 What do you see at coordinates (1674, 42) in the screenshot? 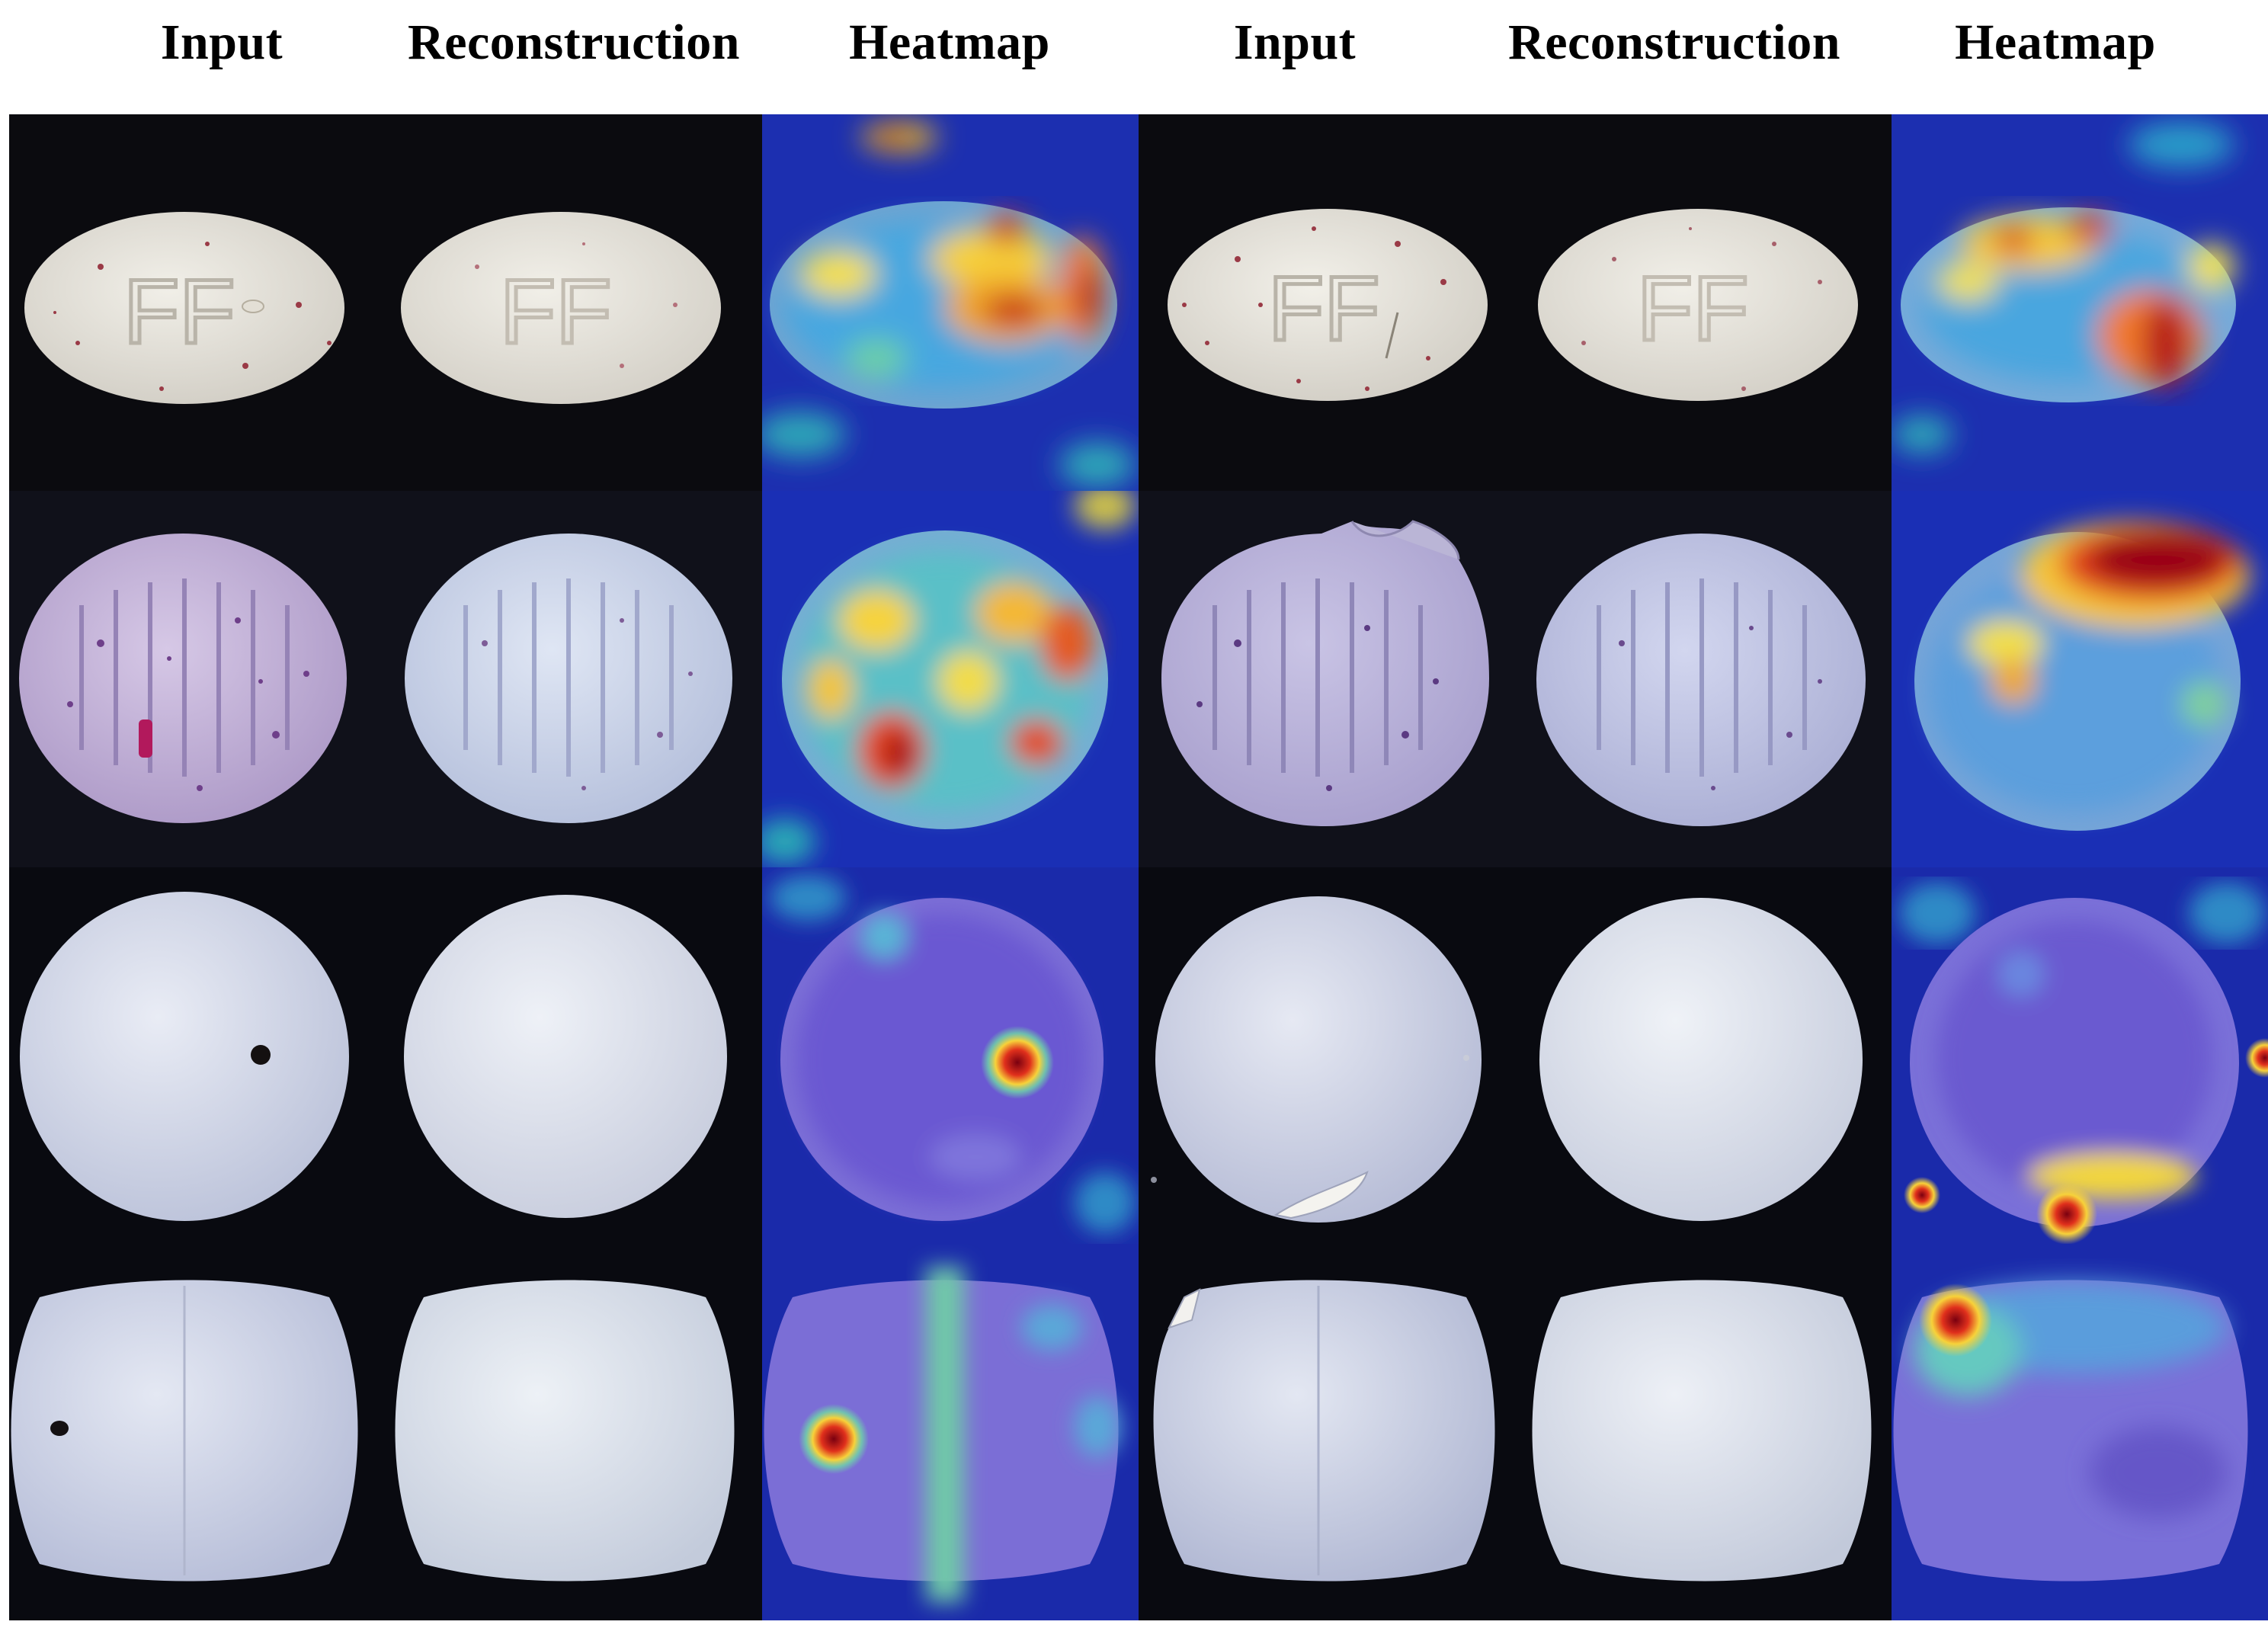
I see `header-reconstruction-right: Reconstruction` at bounding box center [1674, 42].